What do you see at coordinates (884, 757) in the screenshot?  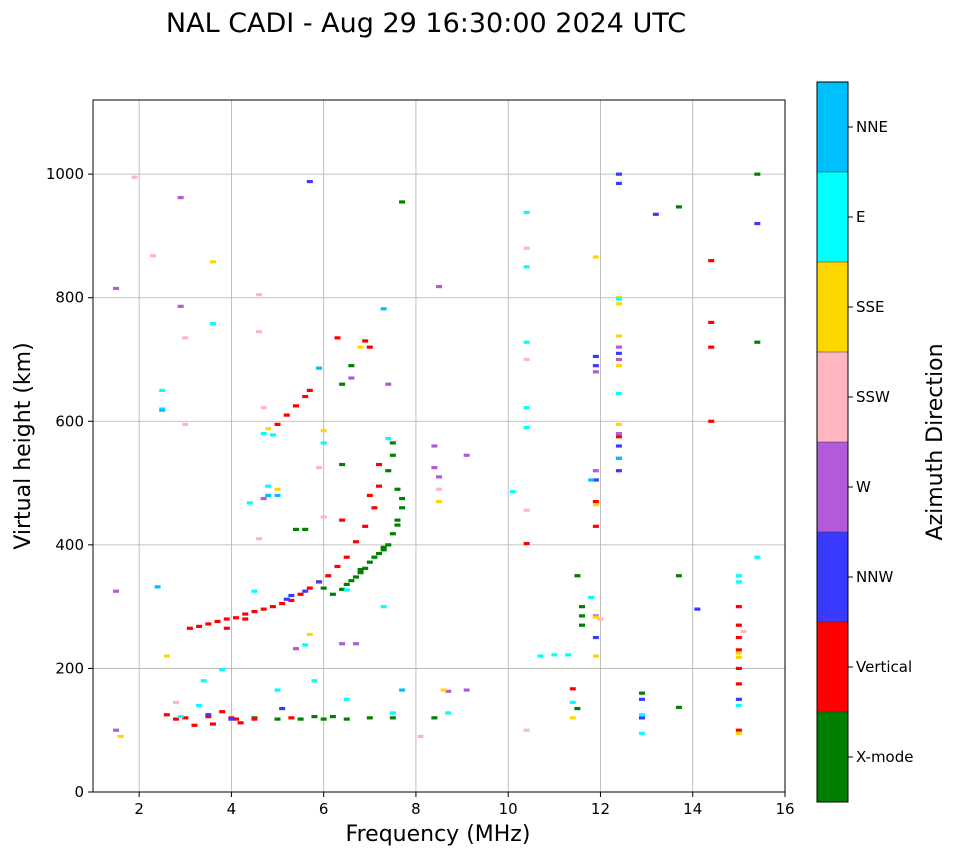 I see `colorbar-tick-label: X-mode` at bounding box center [884, 757].